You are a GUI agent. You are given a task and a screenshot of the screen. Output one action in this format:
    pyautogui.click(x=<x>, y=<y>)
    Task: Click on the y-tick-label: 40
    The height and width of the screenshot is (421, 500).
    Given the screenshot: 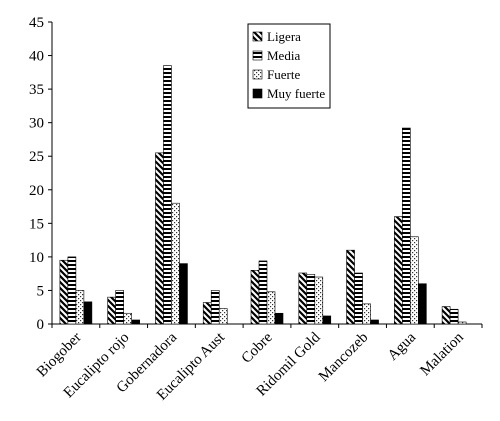 What is the action you would take?
    pyautogui.click(x=36, y=57)
    